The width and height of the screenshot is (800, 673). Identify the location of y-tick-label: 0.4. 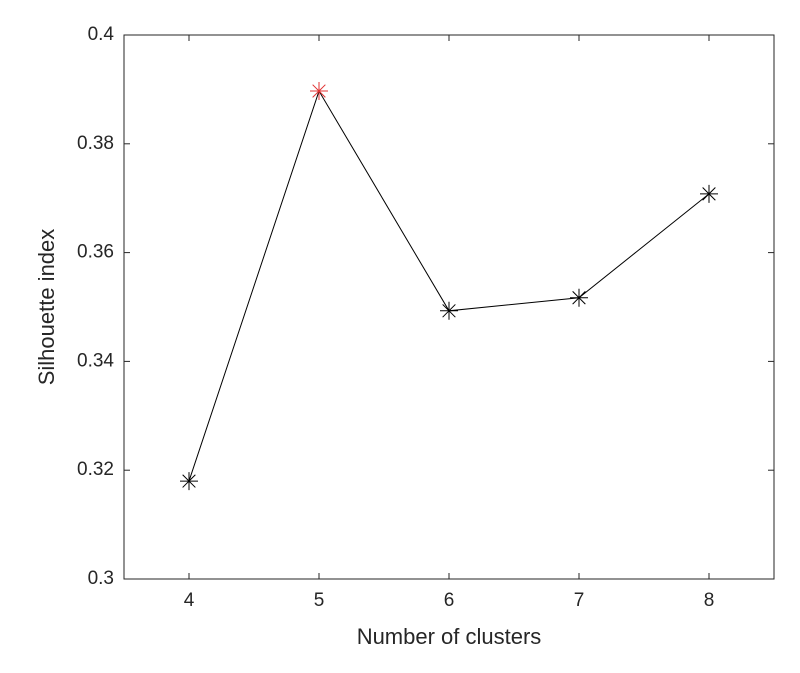
(101, 34).